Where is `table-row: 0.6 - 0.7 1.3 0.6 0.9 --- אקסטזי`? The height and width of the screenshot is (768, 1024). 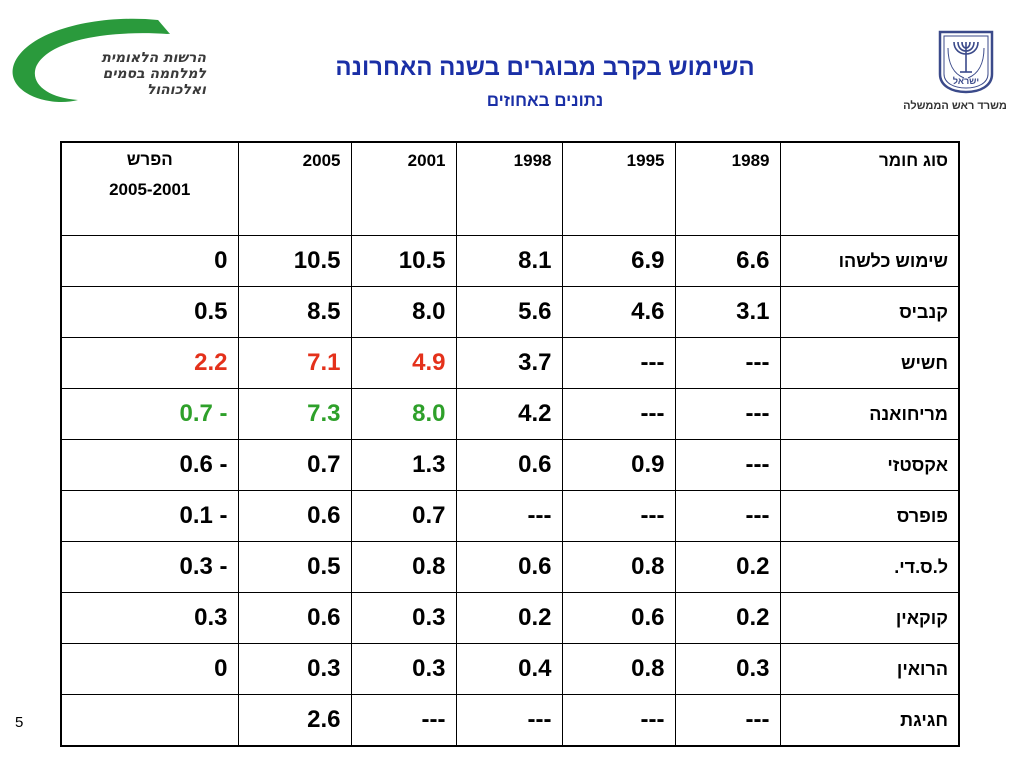 table-row: 0.6 - 0.7 1.3 0.6 0.9 --- אקסטזי is located at coordinates (510, 465).